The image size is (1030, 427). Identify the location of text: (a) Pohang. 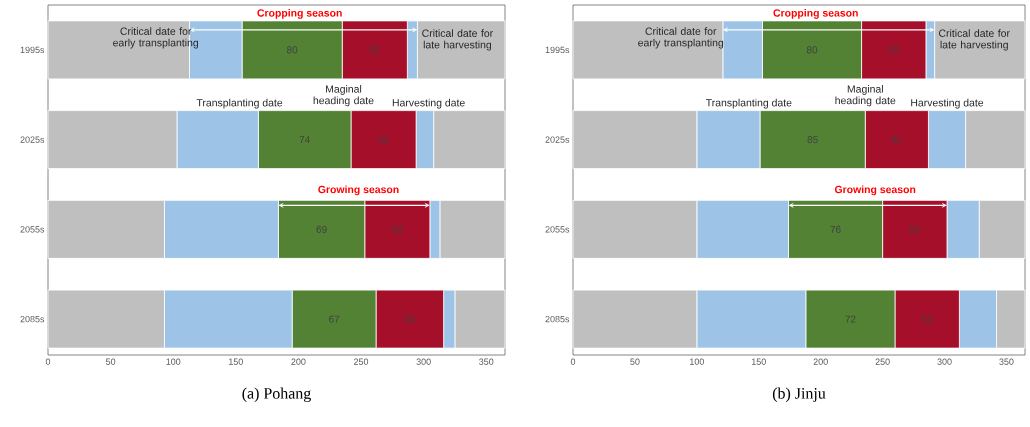
(276, 395).